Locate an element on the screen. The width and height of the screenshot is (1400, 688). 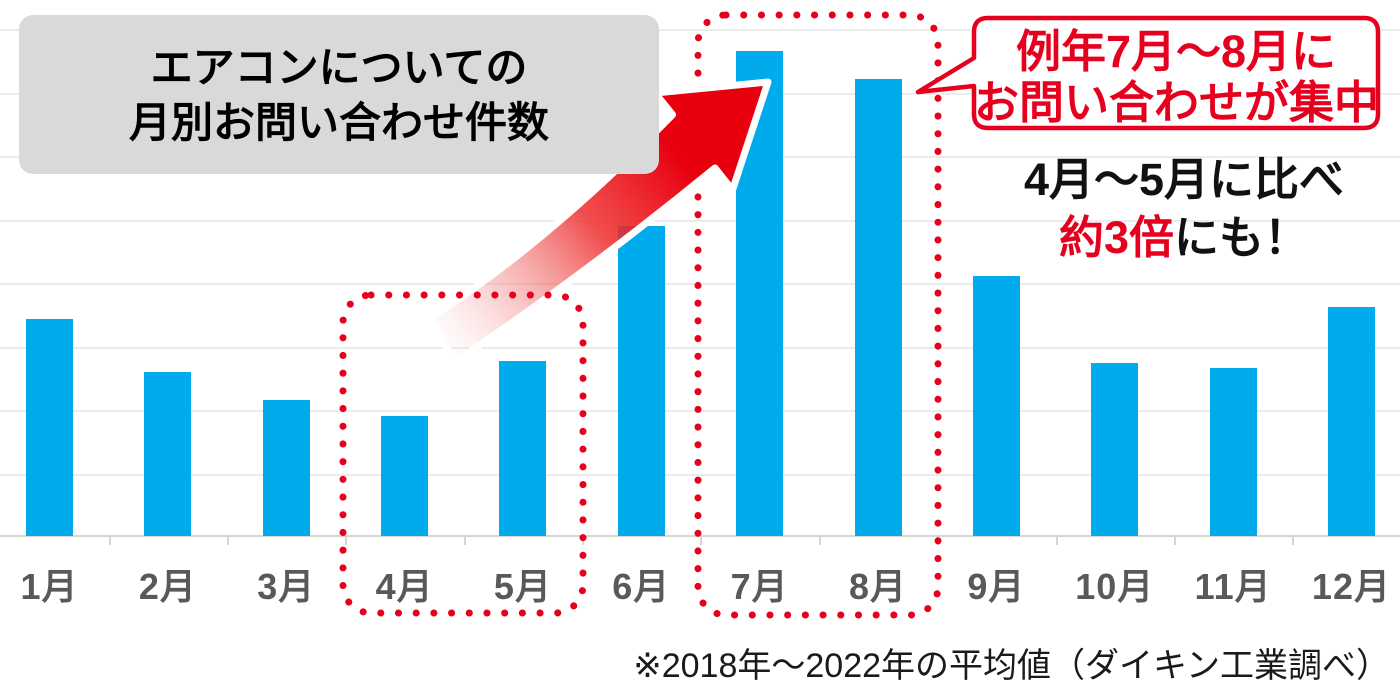
bar-5月 is located at coordinates (523, 448).